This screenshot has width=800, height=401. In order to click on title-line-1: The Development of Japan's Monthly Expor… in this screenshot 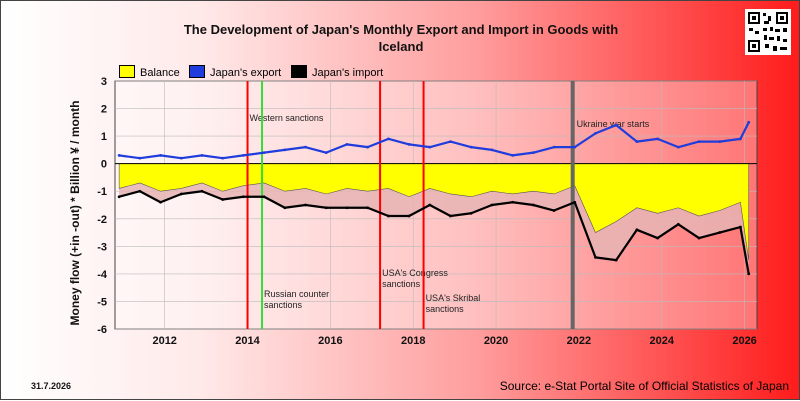, I will do `click(401, 29)`.